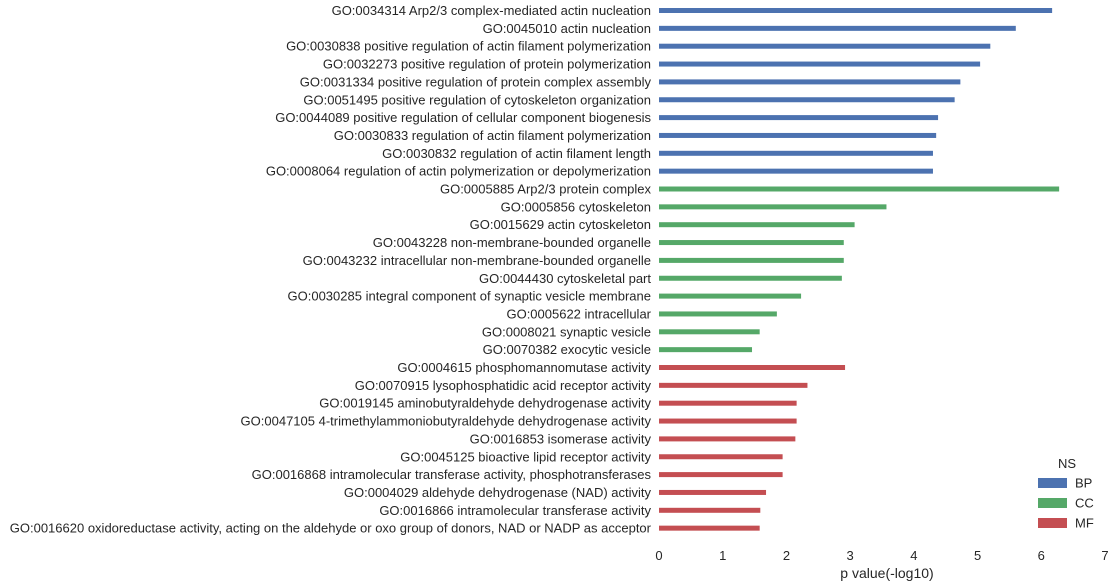 This screenshot has width=1116, height=587. Describe the element at coordinates (1052, 503) in the screenshot. I see `legend-swatch-cc` at that location.